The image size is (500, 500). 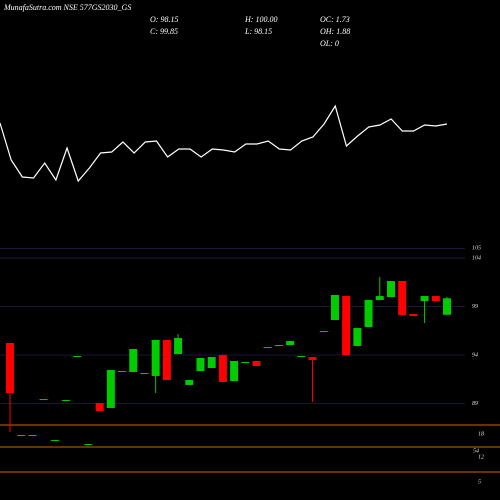 I want to click on level-label: 5, so click(x=479, y=482).